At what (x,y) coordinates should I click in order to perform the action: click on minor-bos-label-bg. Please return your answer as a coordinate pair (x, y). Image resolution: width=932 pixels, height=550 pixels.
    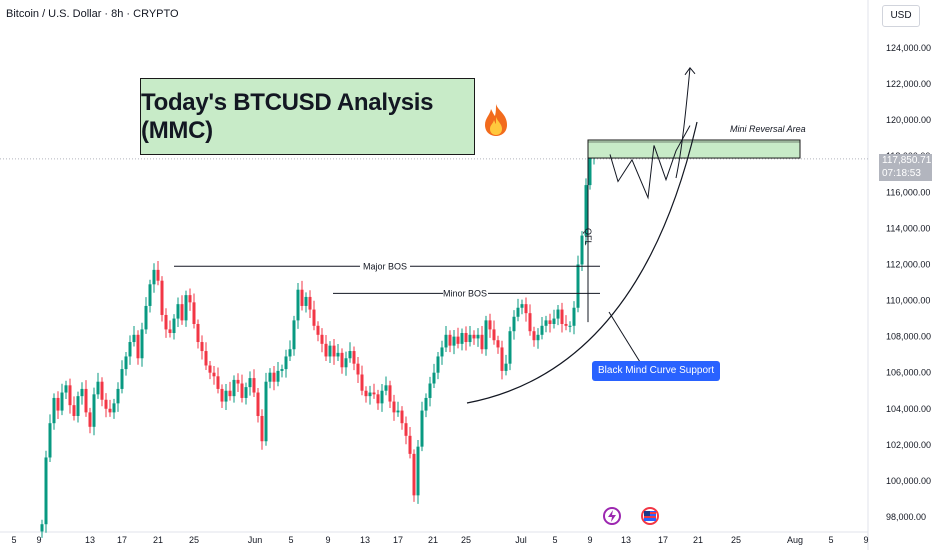
    Looking at the image, I should click on (465, 293).